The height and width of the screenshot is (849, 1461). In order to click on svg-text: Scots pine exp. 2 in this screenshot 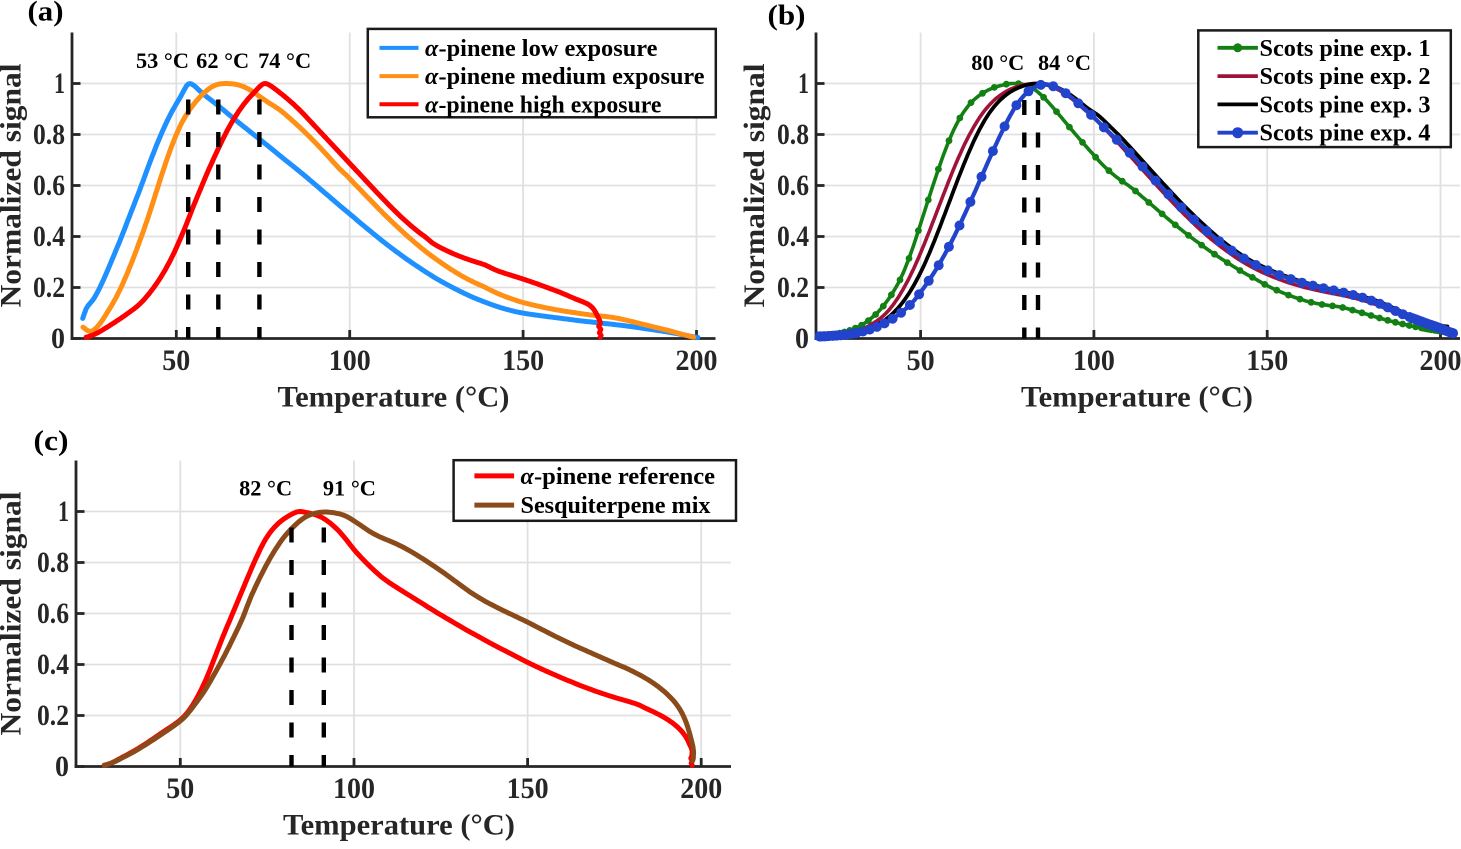, I will do `click(1345, 77)`.